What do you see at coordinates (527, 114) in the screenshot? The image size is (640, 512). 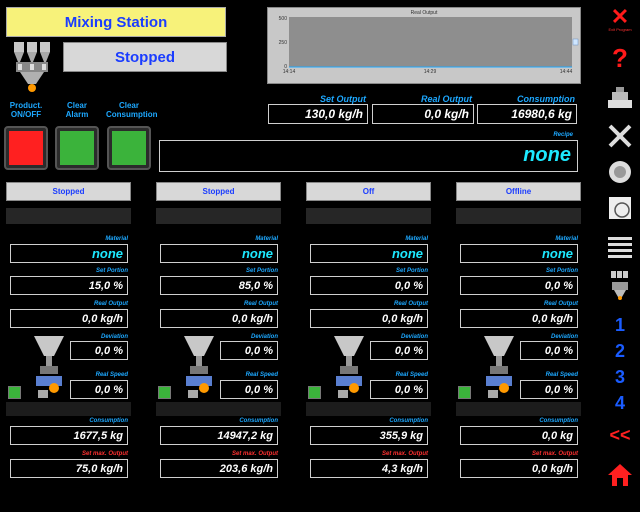 I see `consumption-value: 16980,6 kg` at bounding box center [527, 114].